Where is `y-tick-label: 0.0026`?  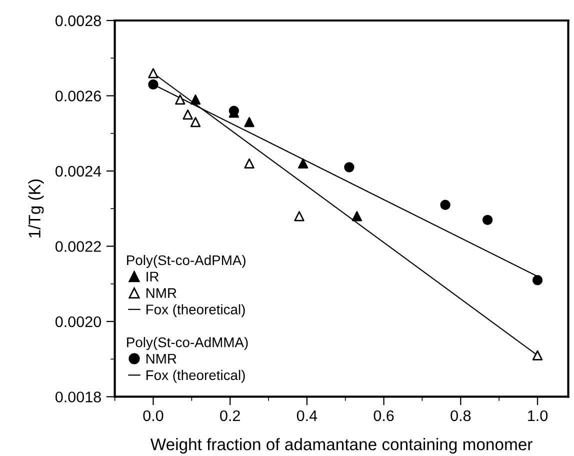 y-tick-label: 0.0026 is located at coordinates (78, 96).